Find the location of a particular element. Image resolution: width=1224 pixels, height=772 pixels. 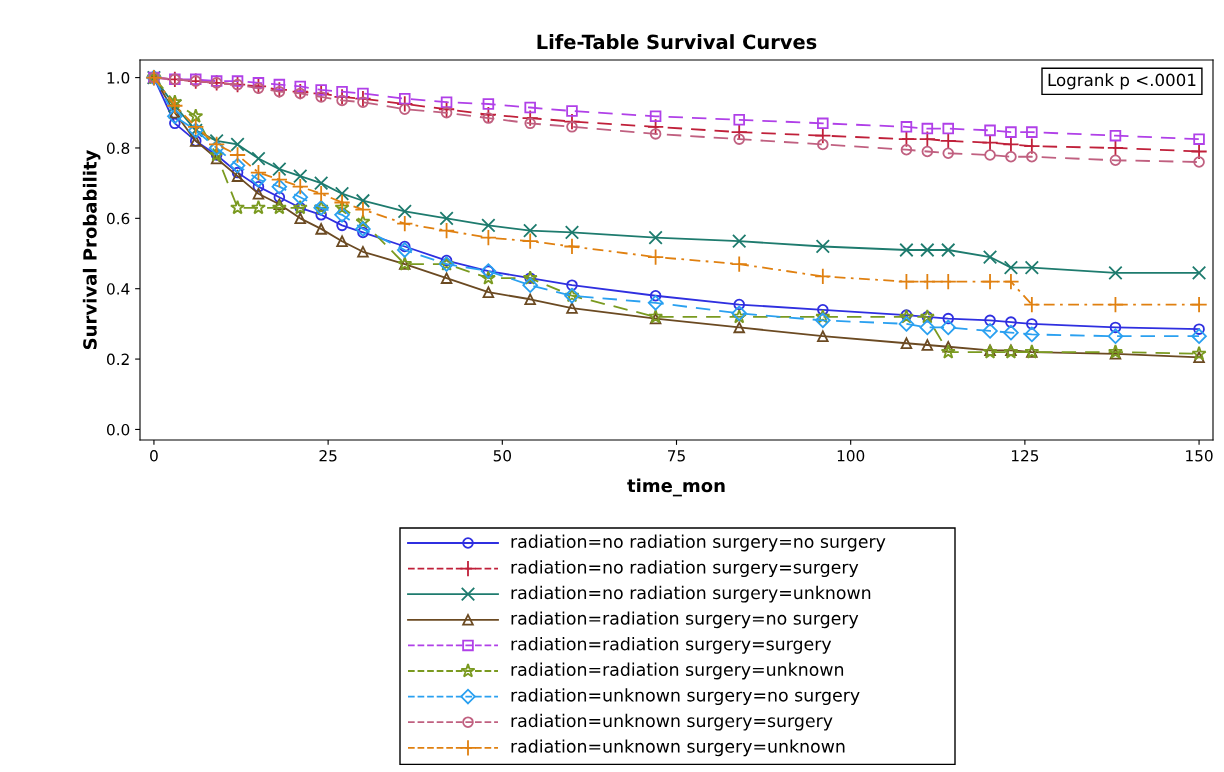

x-tick-label: 100 is located at coordinates (851, 455).